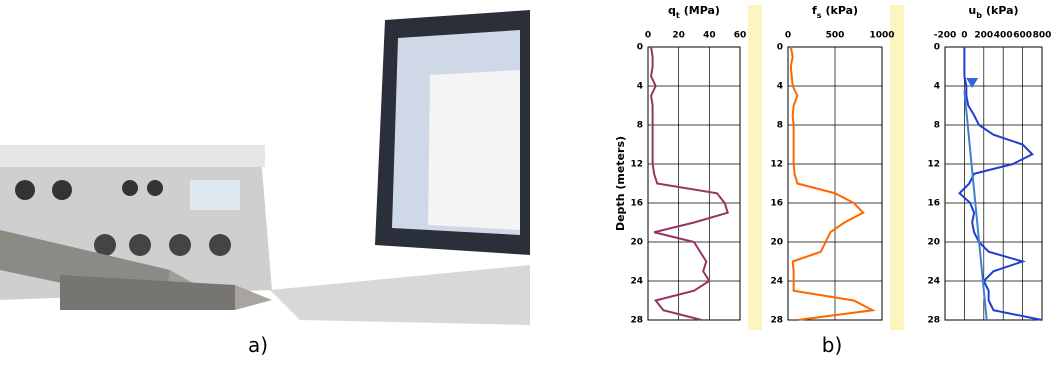 This screenshot has height=387, width=1053. What do you see at coordinates (132, 156) in the screenshot?
I see `device-top` at bounding box center [132, 156].